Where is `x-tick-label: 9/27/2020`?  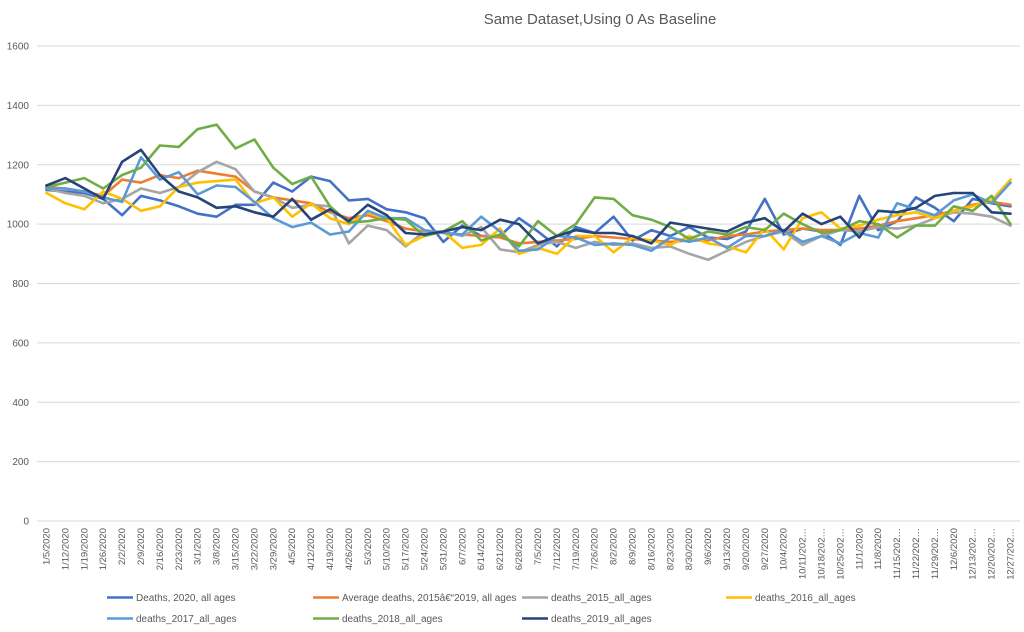 x-tick-label: 9/27/2020 is located at coordinates (765, 549).